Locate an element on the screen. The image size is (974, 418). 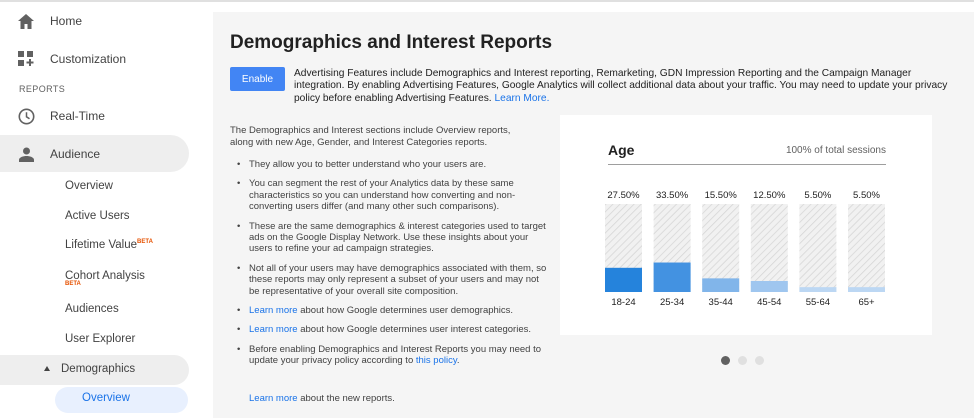
chart-divider is located at coordinates (747, 164).